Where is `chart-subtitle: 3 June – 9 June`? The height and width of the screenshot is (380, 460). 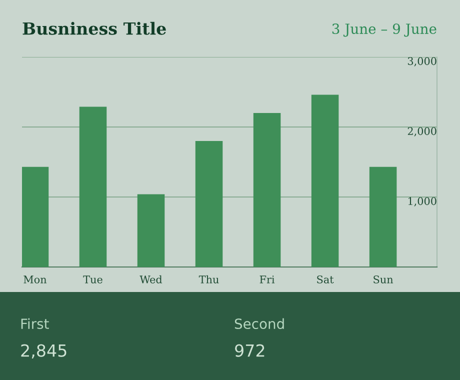 chart-subtitle: 3 June – 9 June is located at coordinates (384, 30).